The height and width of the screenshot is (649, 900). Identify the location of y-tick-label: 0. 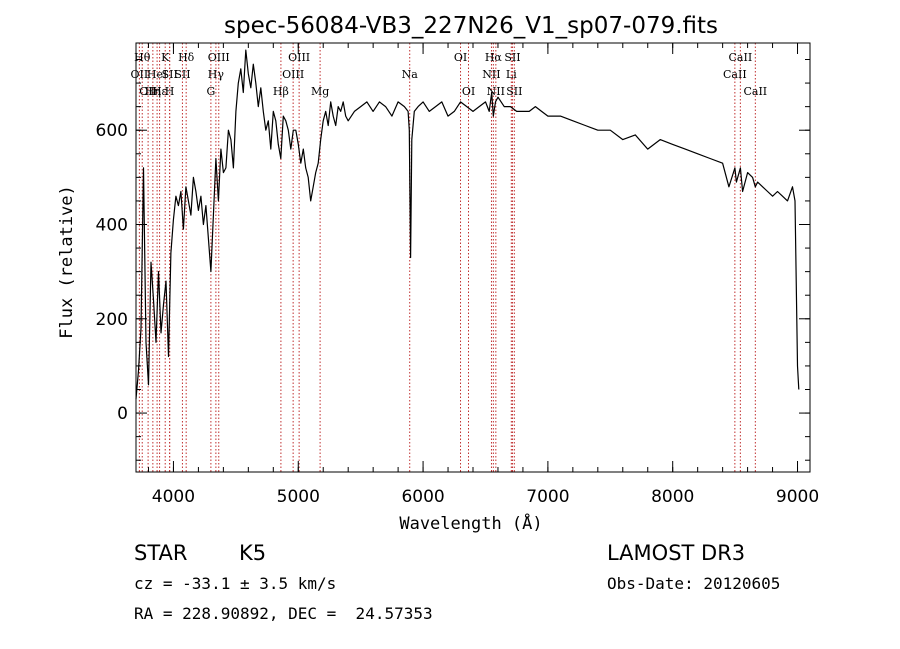
(122, 414).